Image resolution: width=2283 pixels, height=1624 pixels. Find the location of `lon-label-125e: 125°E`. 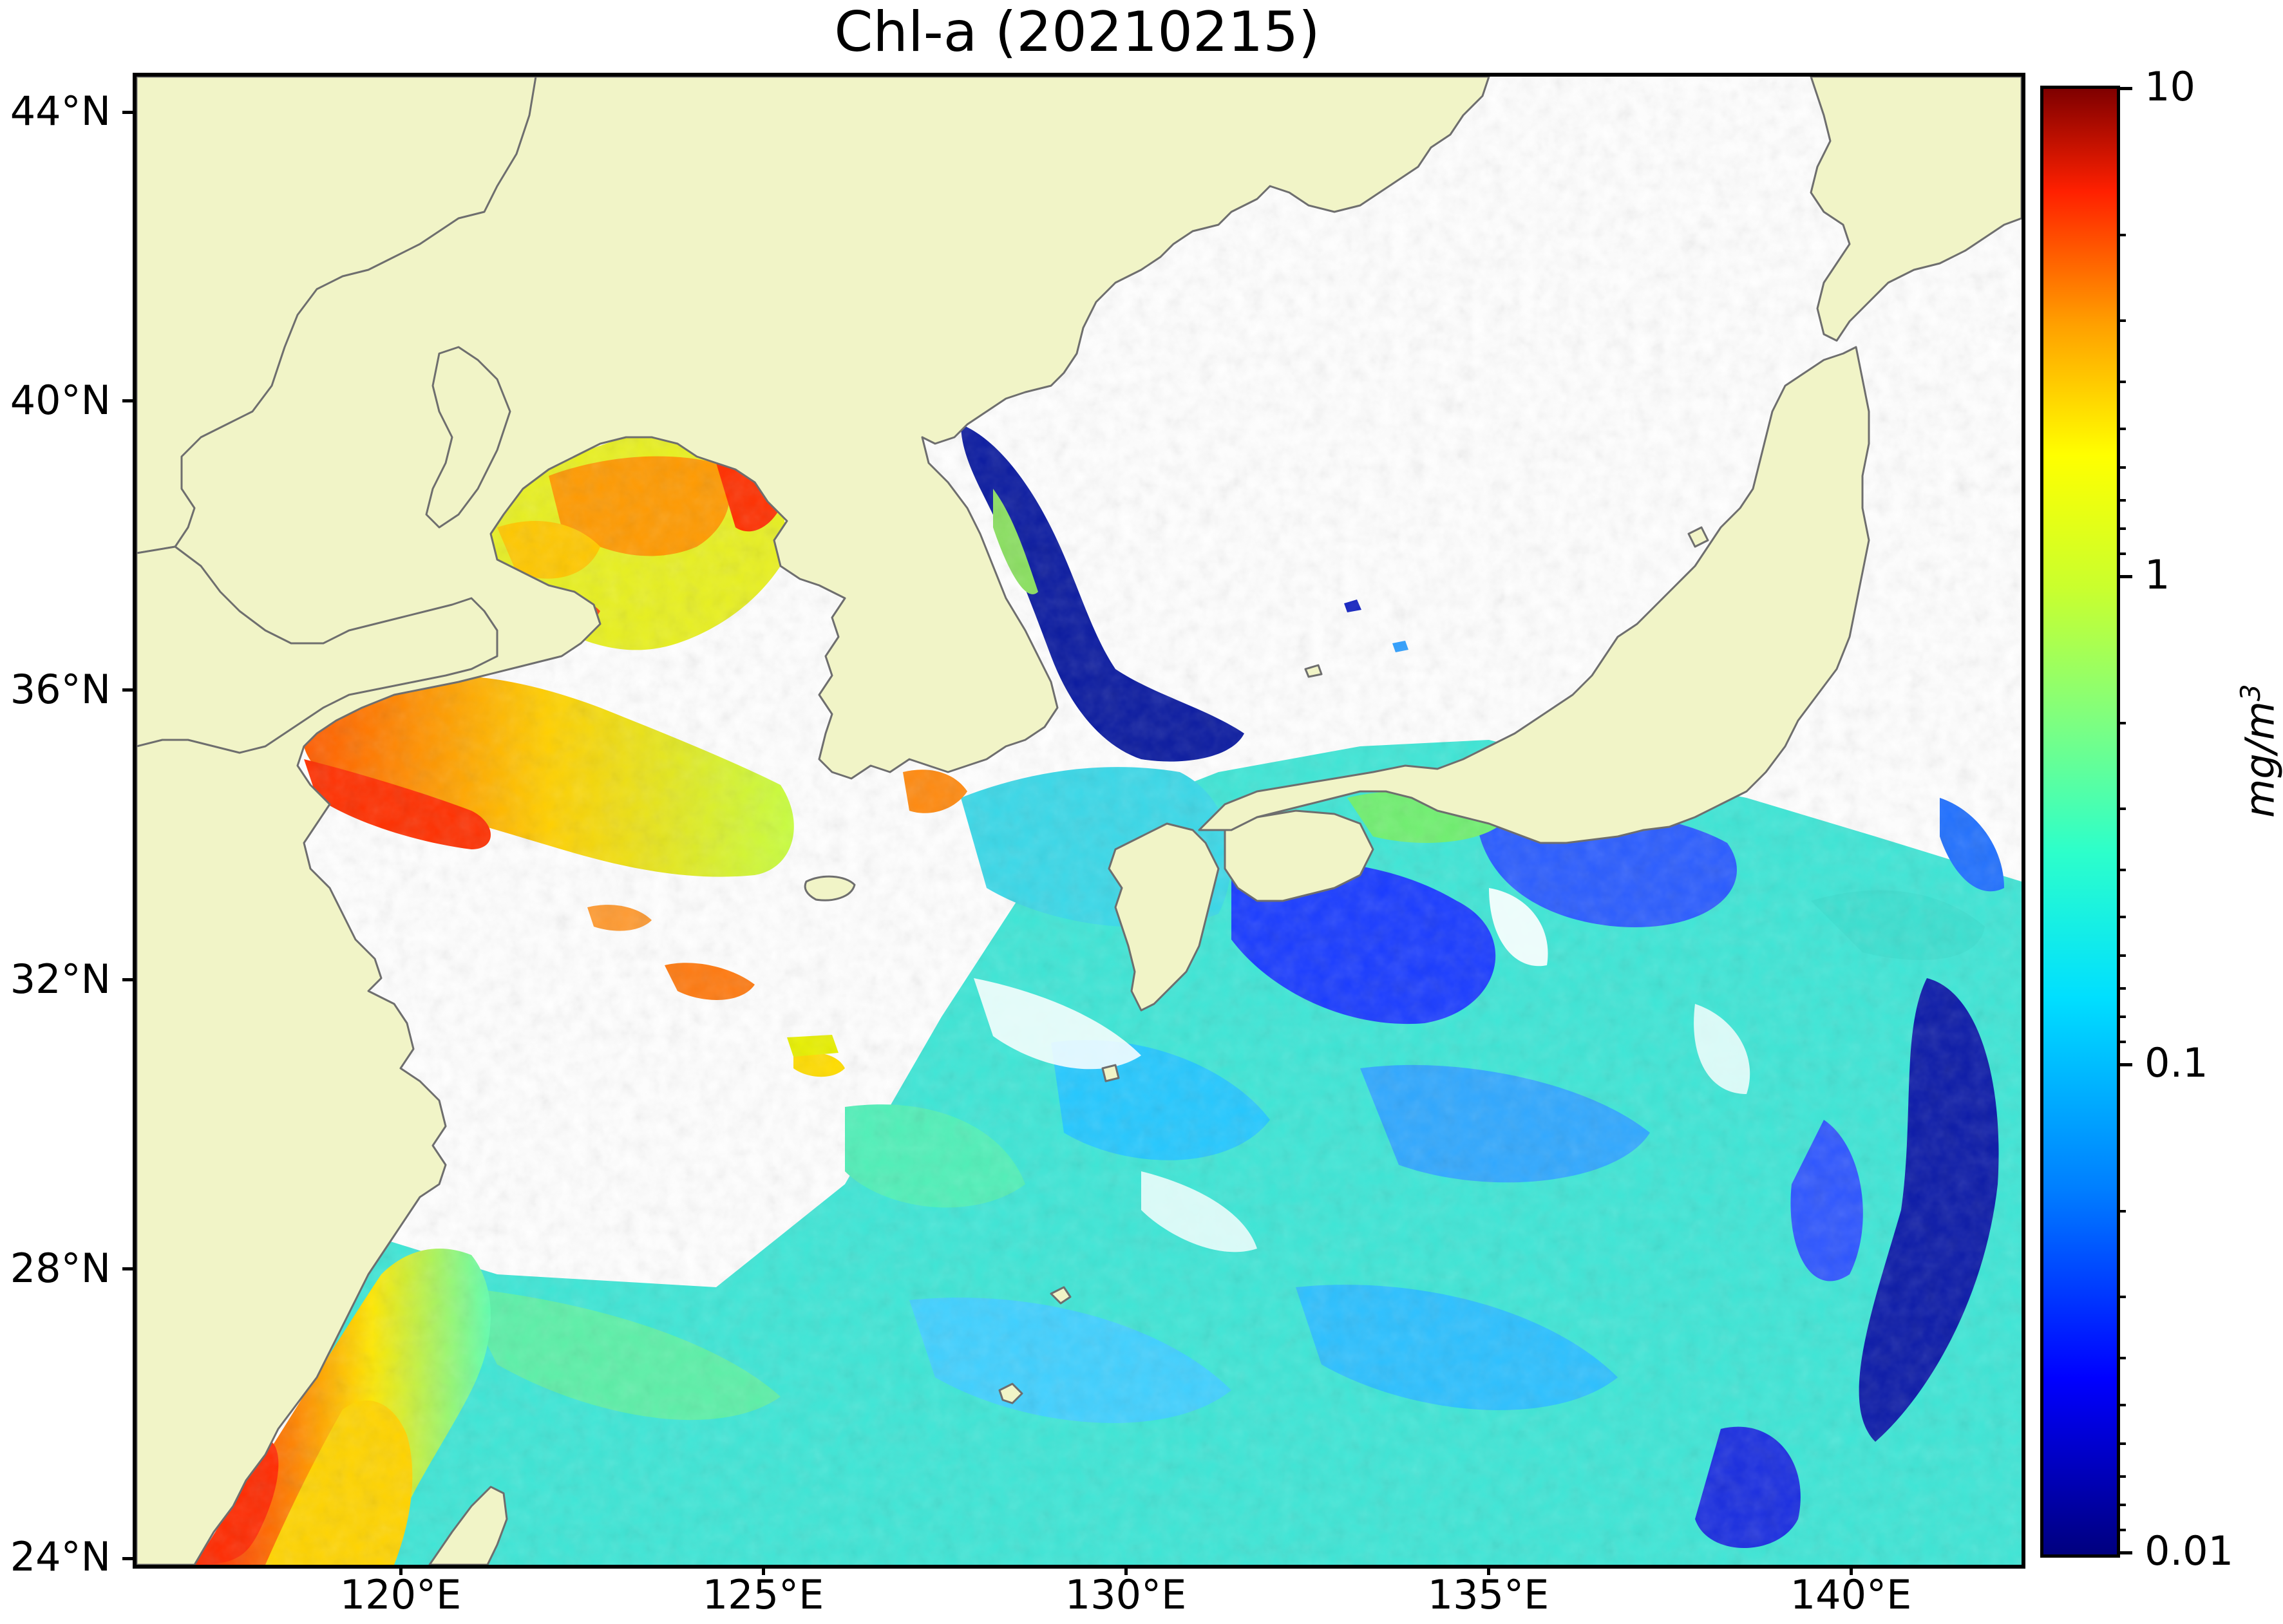

lon-label-125e: 125°E is located at coordinates (763, 1595).